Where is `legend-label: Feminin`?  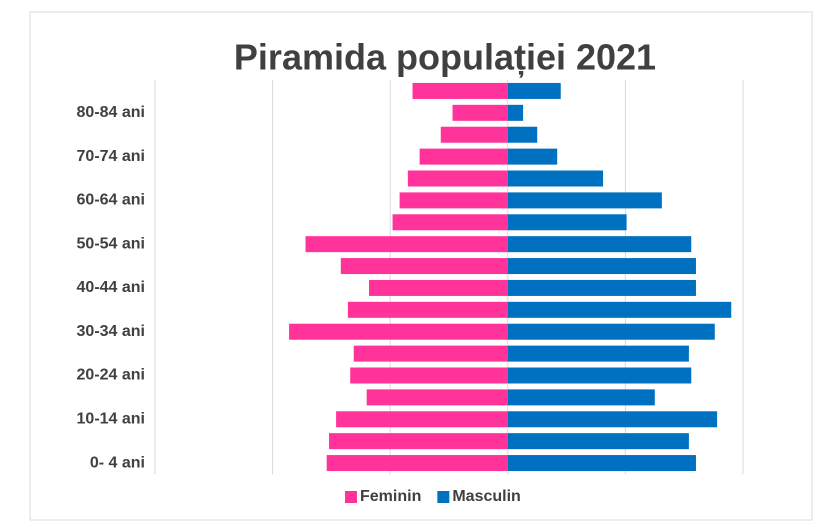 legend-label: Feminin is located at coordinates (390, 496).